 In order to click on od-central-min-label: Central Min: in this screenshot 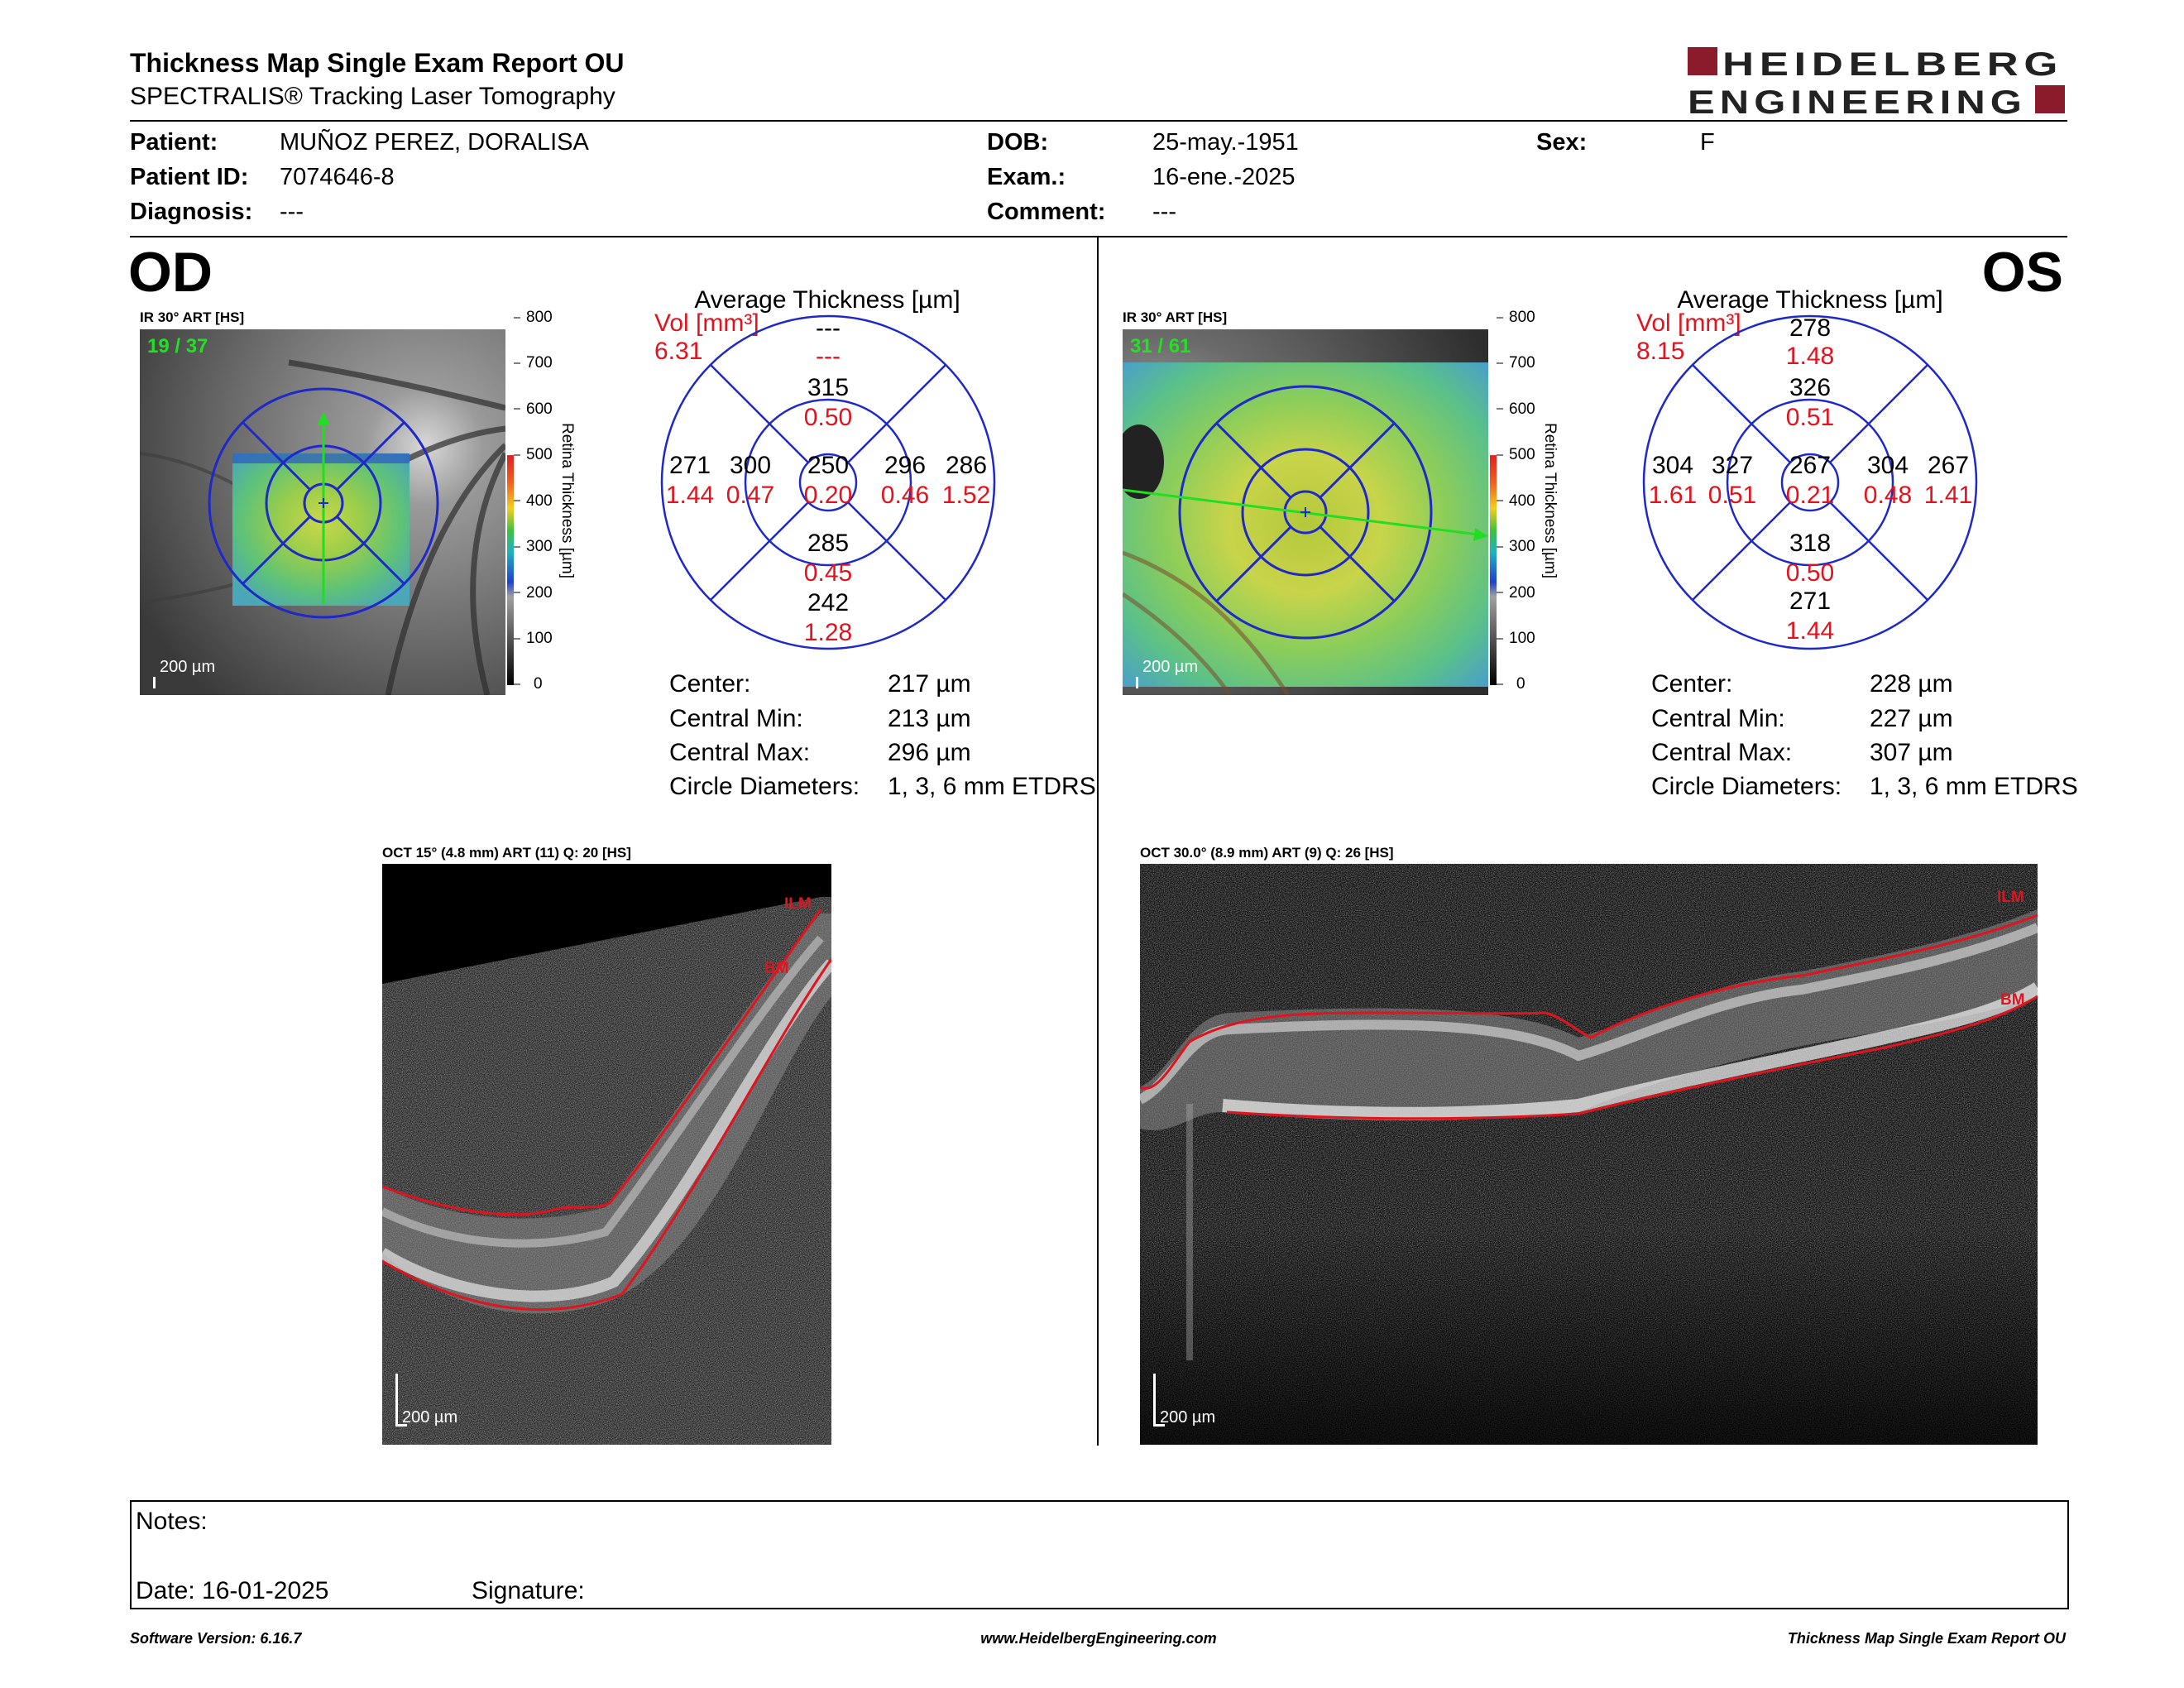, I will do `click(736, 718)`.